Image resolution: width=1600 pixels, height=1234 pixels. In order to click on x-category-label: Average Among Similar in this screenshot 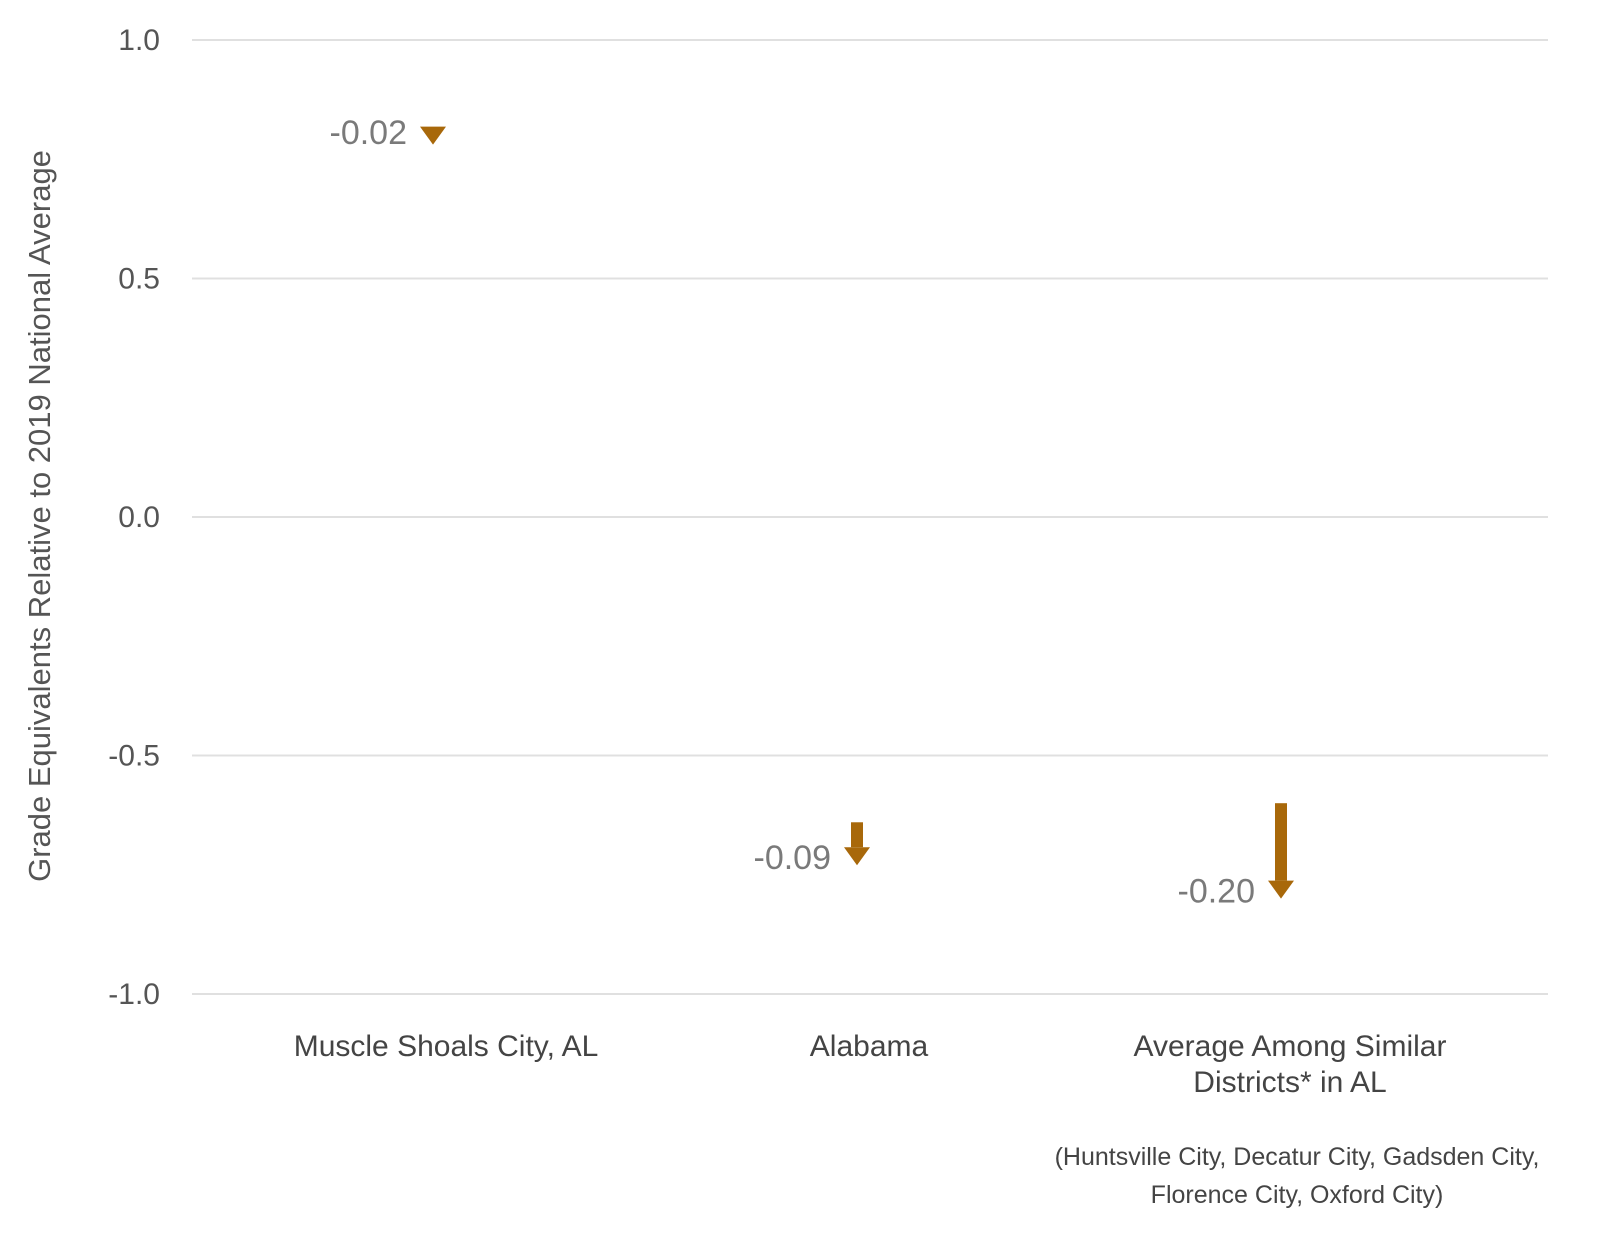, I will do `click(1290, 1046)`.